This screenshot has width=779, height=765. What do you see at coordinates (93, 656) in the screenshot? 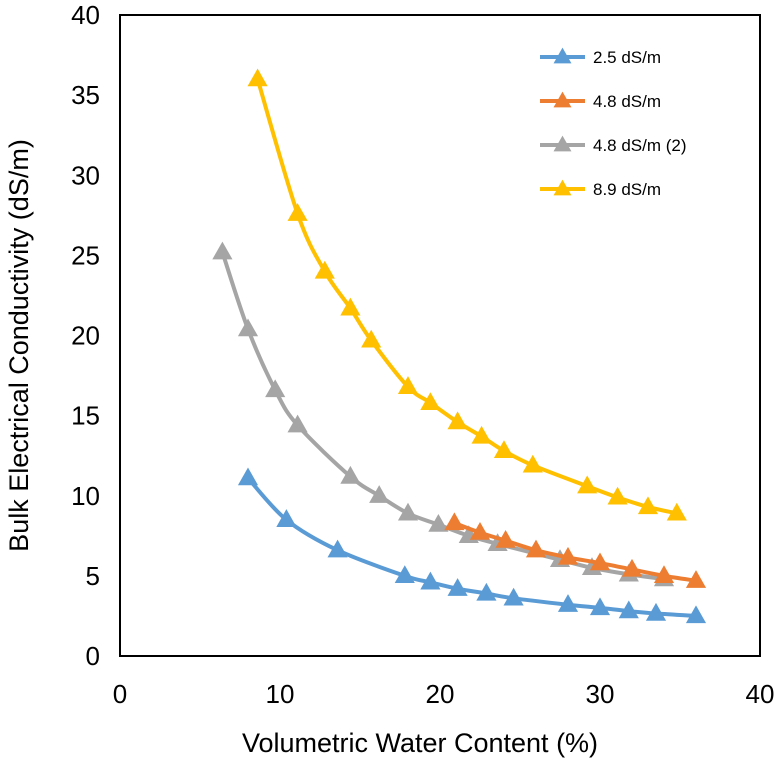
I see `y-tick-label: 0` at bounding box center [93, 656].